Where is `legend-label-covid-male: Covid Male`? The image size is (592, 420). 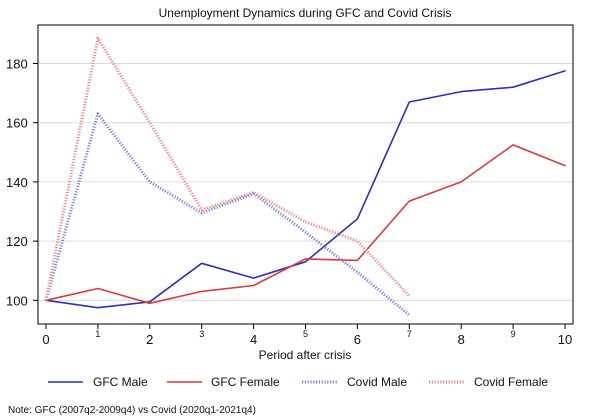 legend-label-covid-male: Covid Male is located at coordinates (377, 382).